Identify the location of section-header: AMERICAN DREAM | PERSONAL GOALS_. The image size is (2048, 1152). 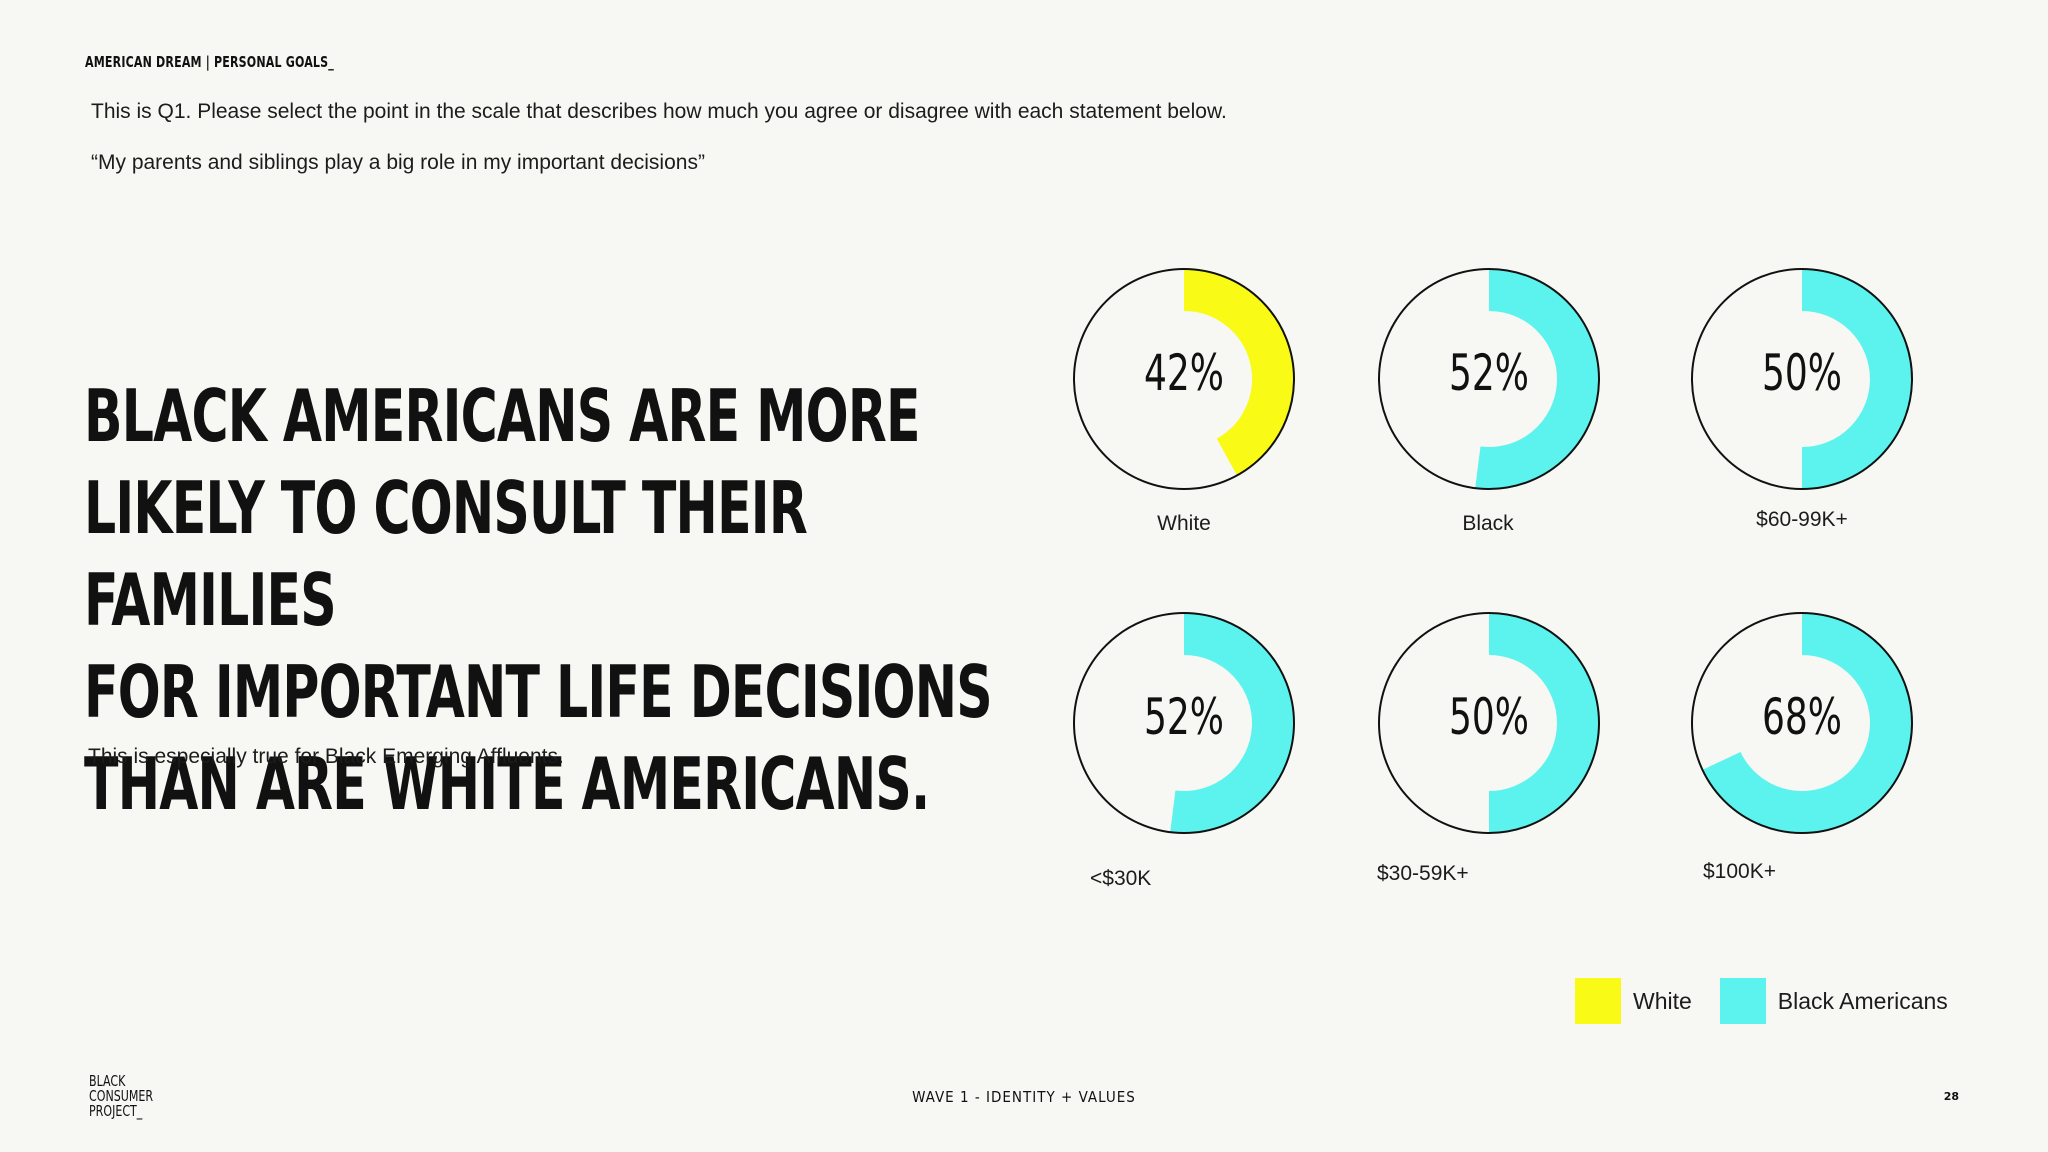
(209, 62).